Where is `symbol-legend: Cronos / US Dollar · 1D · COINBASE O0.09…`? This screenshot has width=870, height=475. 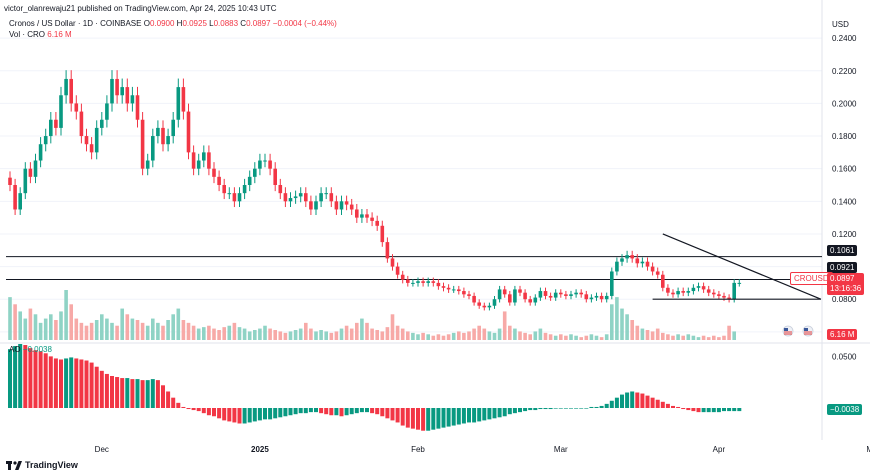
symbol-legend: Cronos / US Dollar · 1D · COINBASE O0.09… is located at coordinates (173, 23).